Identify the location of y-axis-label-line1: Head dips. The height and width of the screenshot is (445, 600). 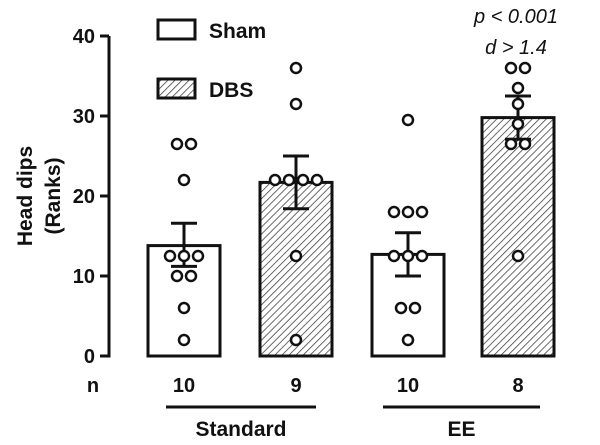
(25, 196).